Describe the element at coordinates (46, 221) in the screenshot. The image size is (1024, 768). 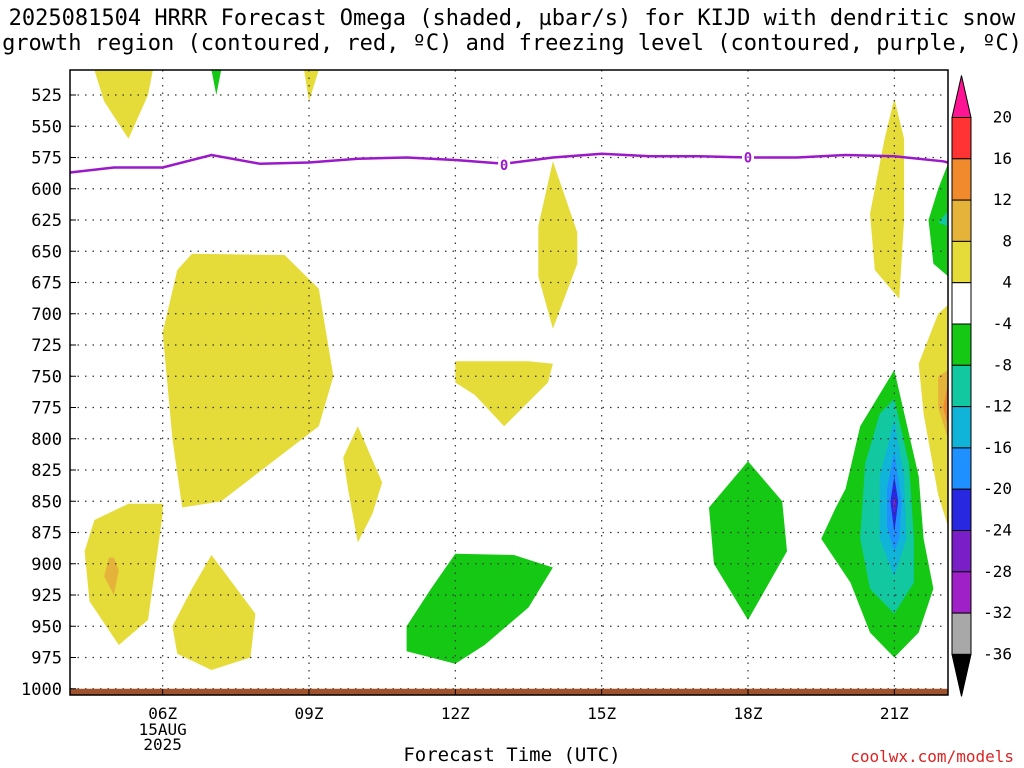
I see `y-tick-label: 625` at that location.